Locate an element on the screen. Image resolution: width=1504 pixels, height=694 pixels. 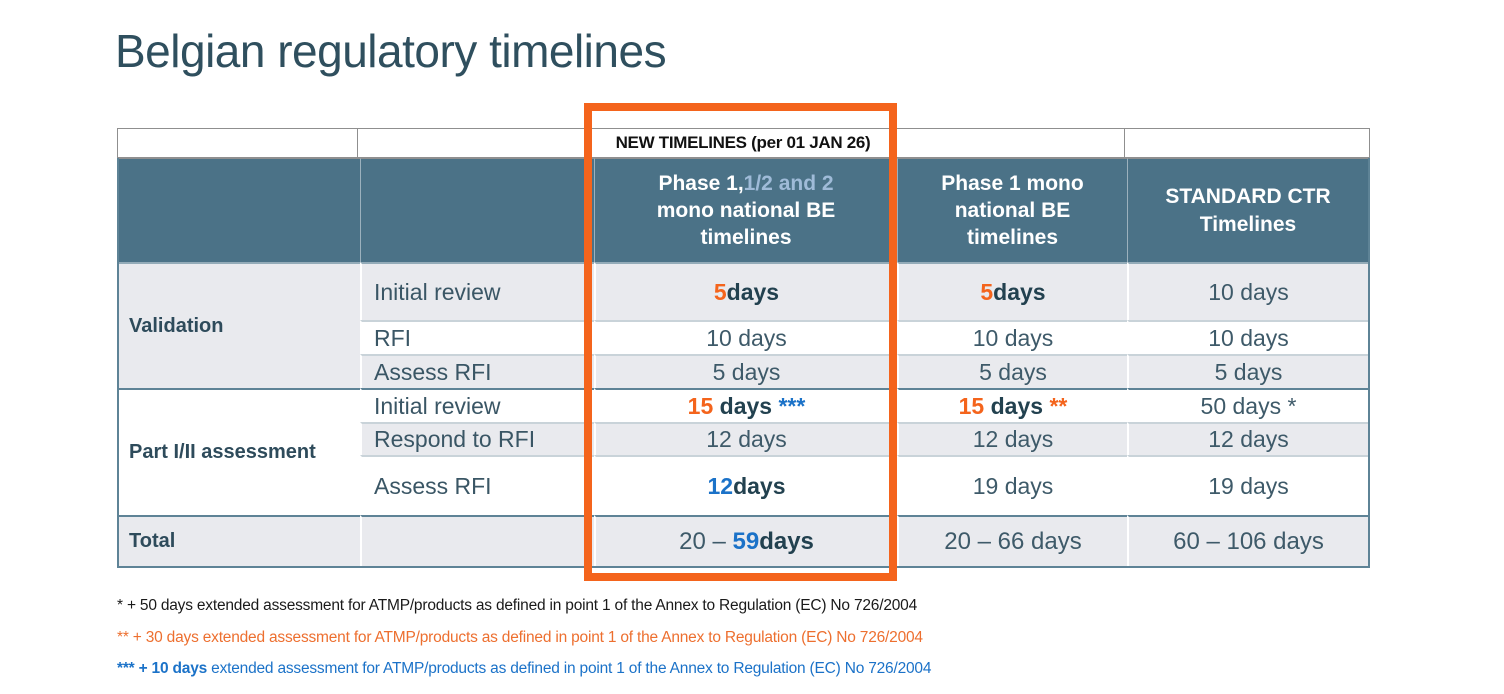
group-label-validation: Validation is located at coordinates (239, 325).